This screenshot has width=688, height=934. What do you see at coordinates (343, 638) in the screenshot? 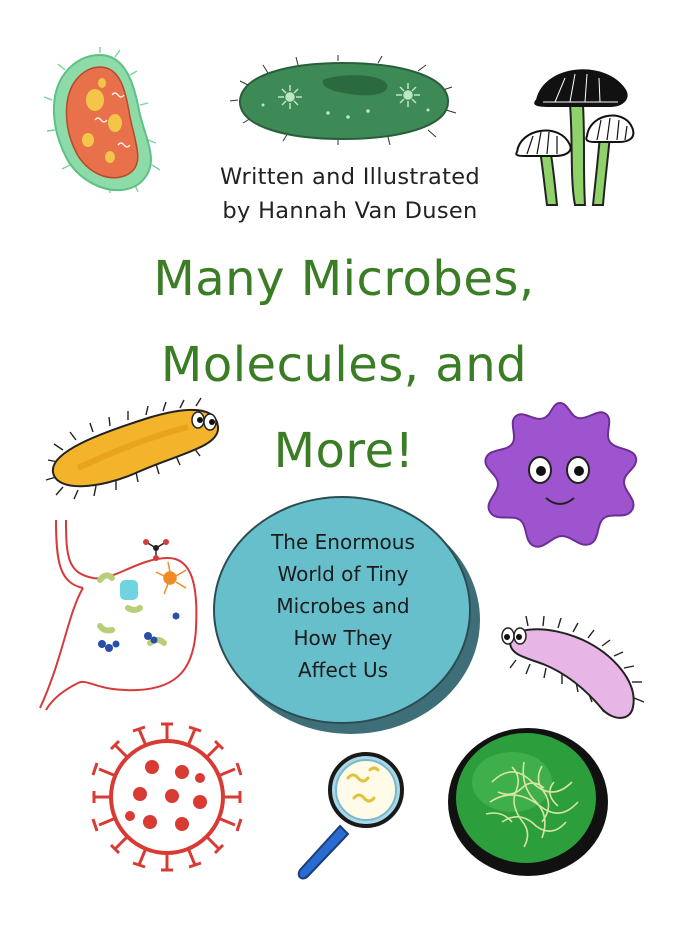
I see `subtitle-line: How They` at bounding box center [343, 638].